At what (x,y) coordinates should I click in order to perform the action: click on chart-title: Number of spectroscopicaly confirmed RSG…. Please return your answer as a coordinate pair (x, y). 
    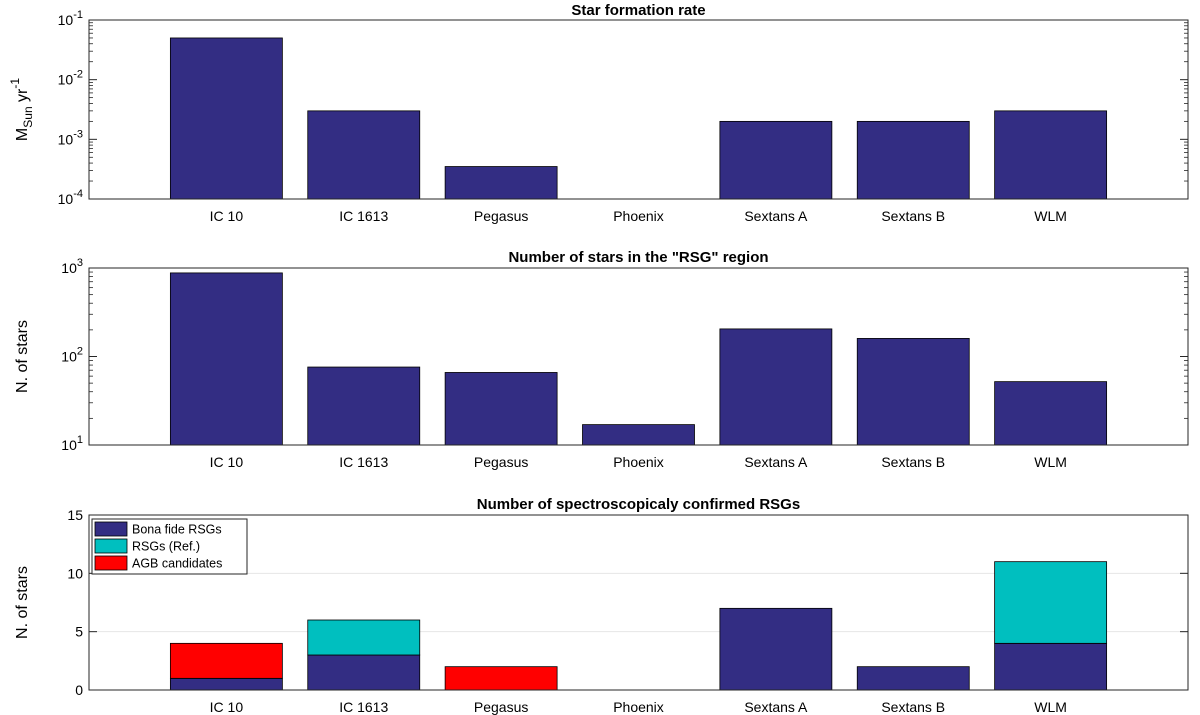
    Looking at the image, I should click on (638, 504).